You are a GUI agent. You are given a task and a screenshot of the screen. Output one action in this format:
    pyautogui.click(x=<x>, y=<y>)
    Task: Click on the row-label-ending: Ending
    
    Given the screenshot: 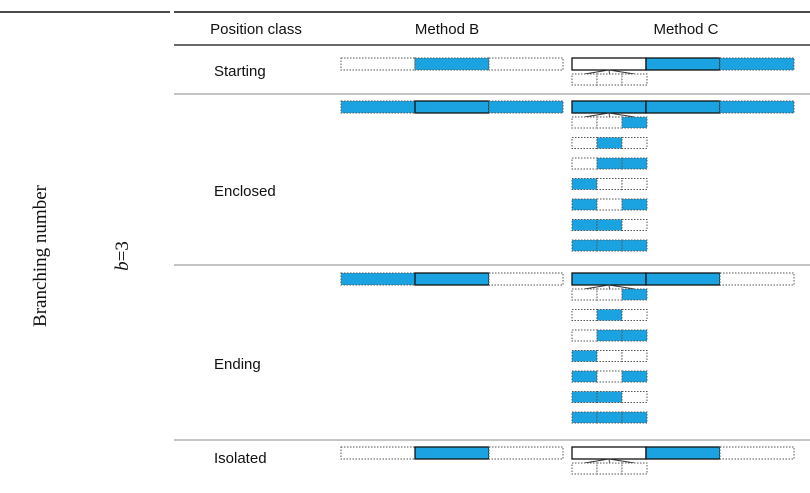 What is the action you would take?
    pyautogui.click(x=237, y=364)
    